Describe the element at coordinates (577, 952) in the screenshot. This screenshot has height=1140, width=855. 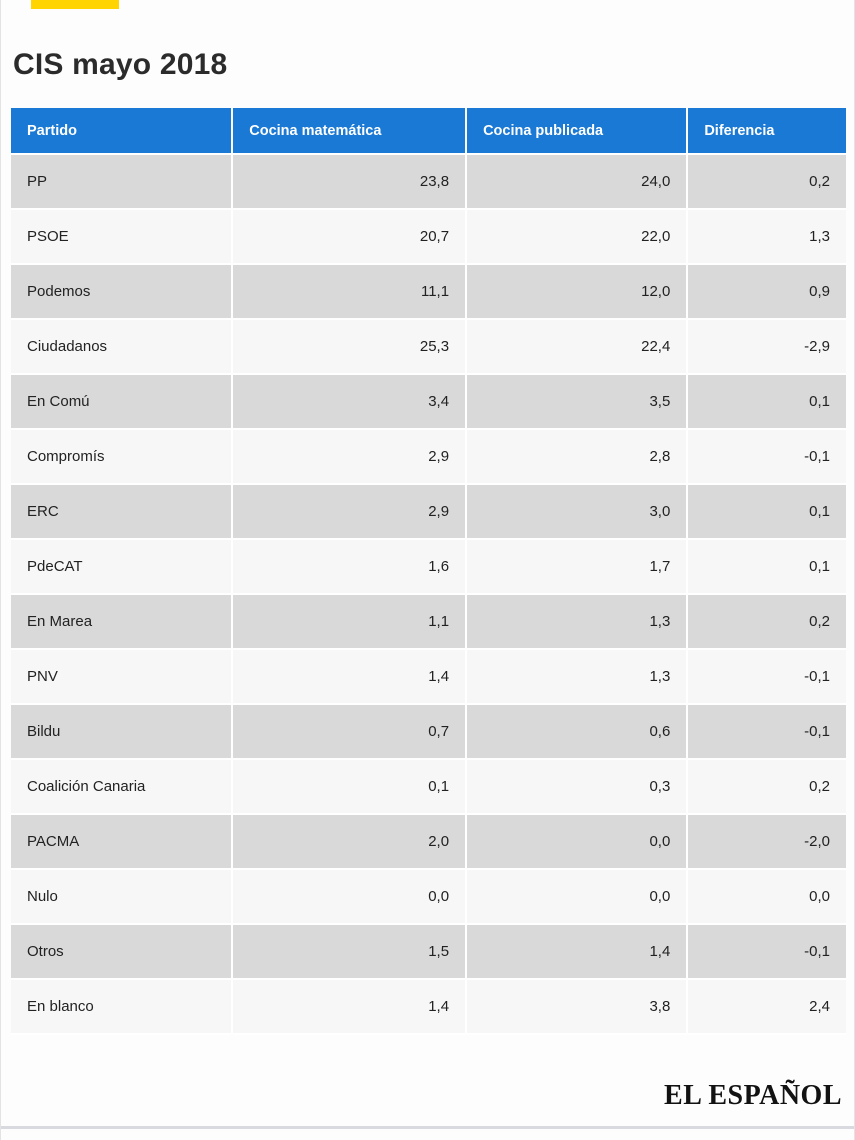
I see `cell-publicada: 1,4` at that location.